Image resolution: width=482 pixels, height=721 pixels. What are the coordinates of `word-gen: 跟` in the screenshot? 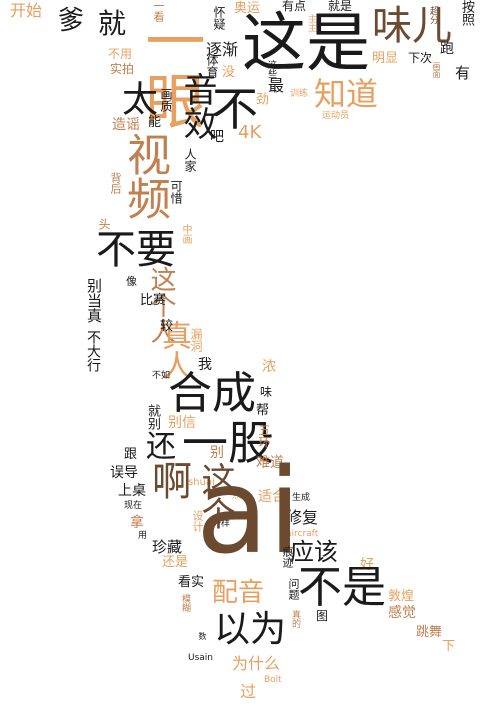 It's located at (131, 454).